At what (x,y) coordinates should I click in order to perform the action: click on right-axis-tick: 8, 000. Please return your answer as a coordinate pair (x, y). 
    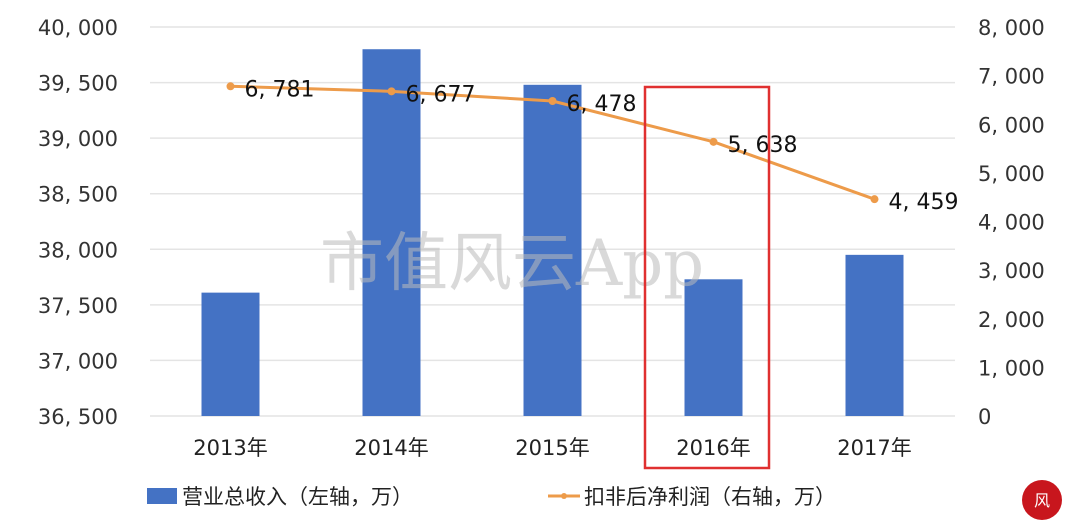
    Looking at the image, I should click on (1011, 28).